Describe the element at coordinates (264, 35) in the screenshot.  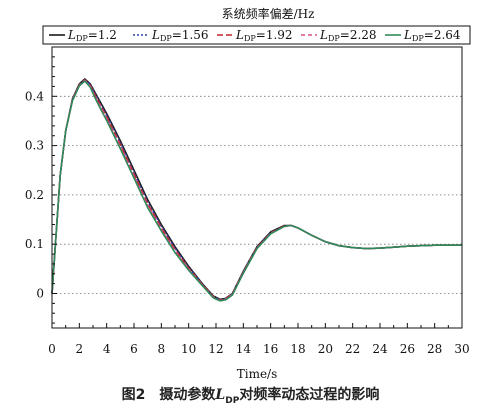
I see `legend-label-3: LDP=1.92` at that location.